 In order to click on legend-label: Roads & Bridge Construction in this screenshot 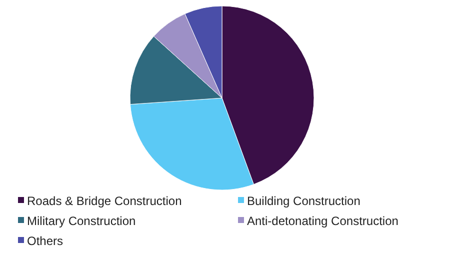, I will do `click(104, 201)`.